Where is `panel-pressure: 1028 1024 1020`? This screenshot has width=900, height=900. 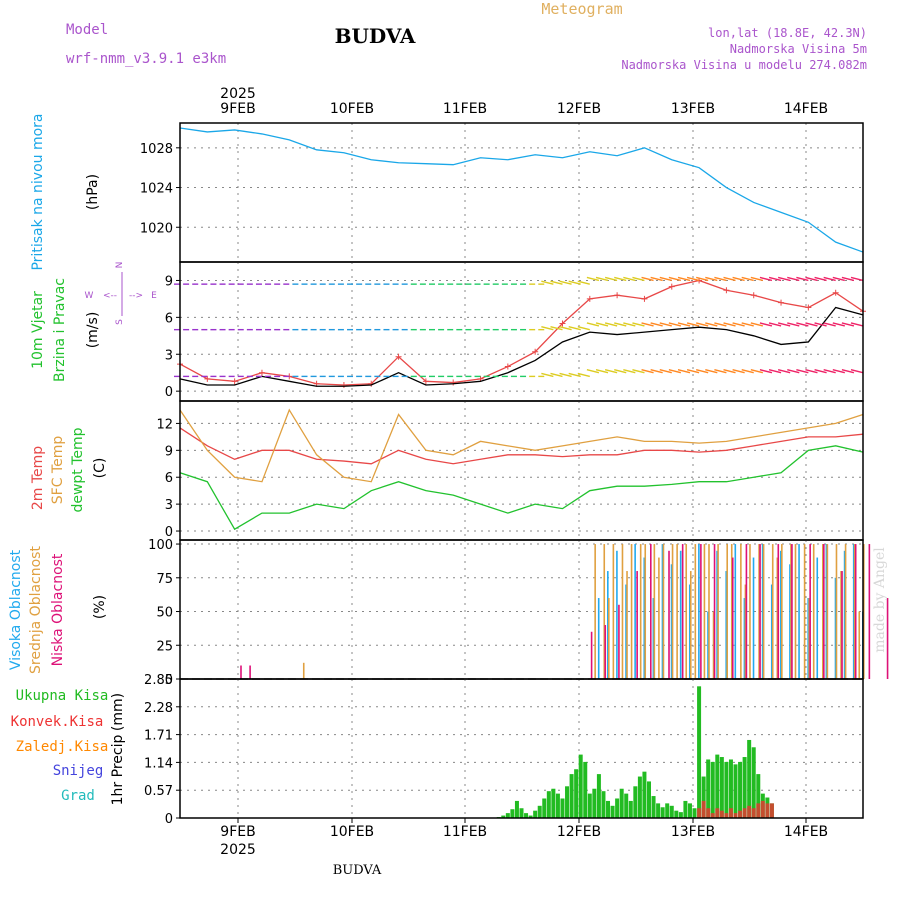 panel-pressure: 1028 1024 1020 is located at coordinates (502, 192).